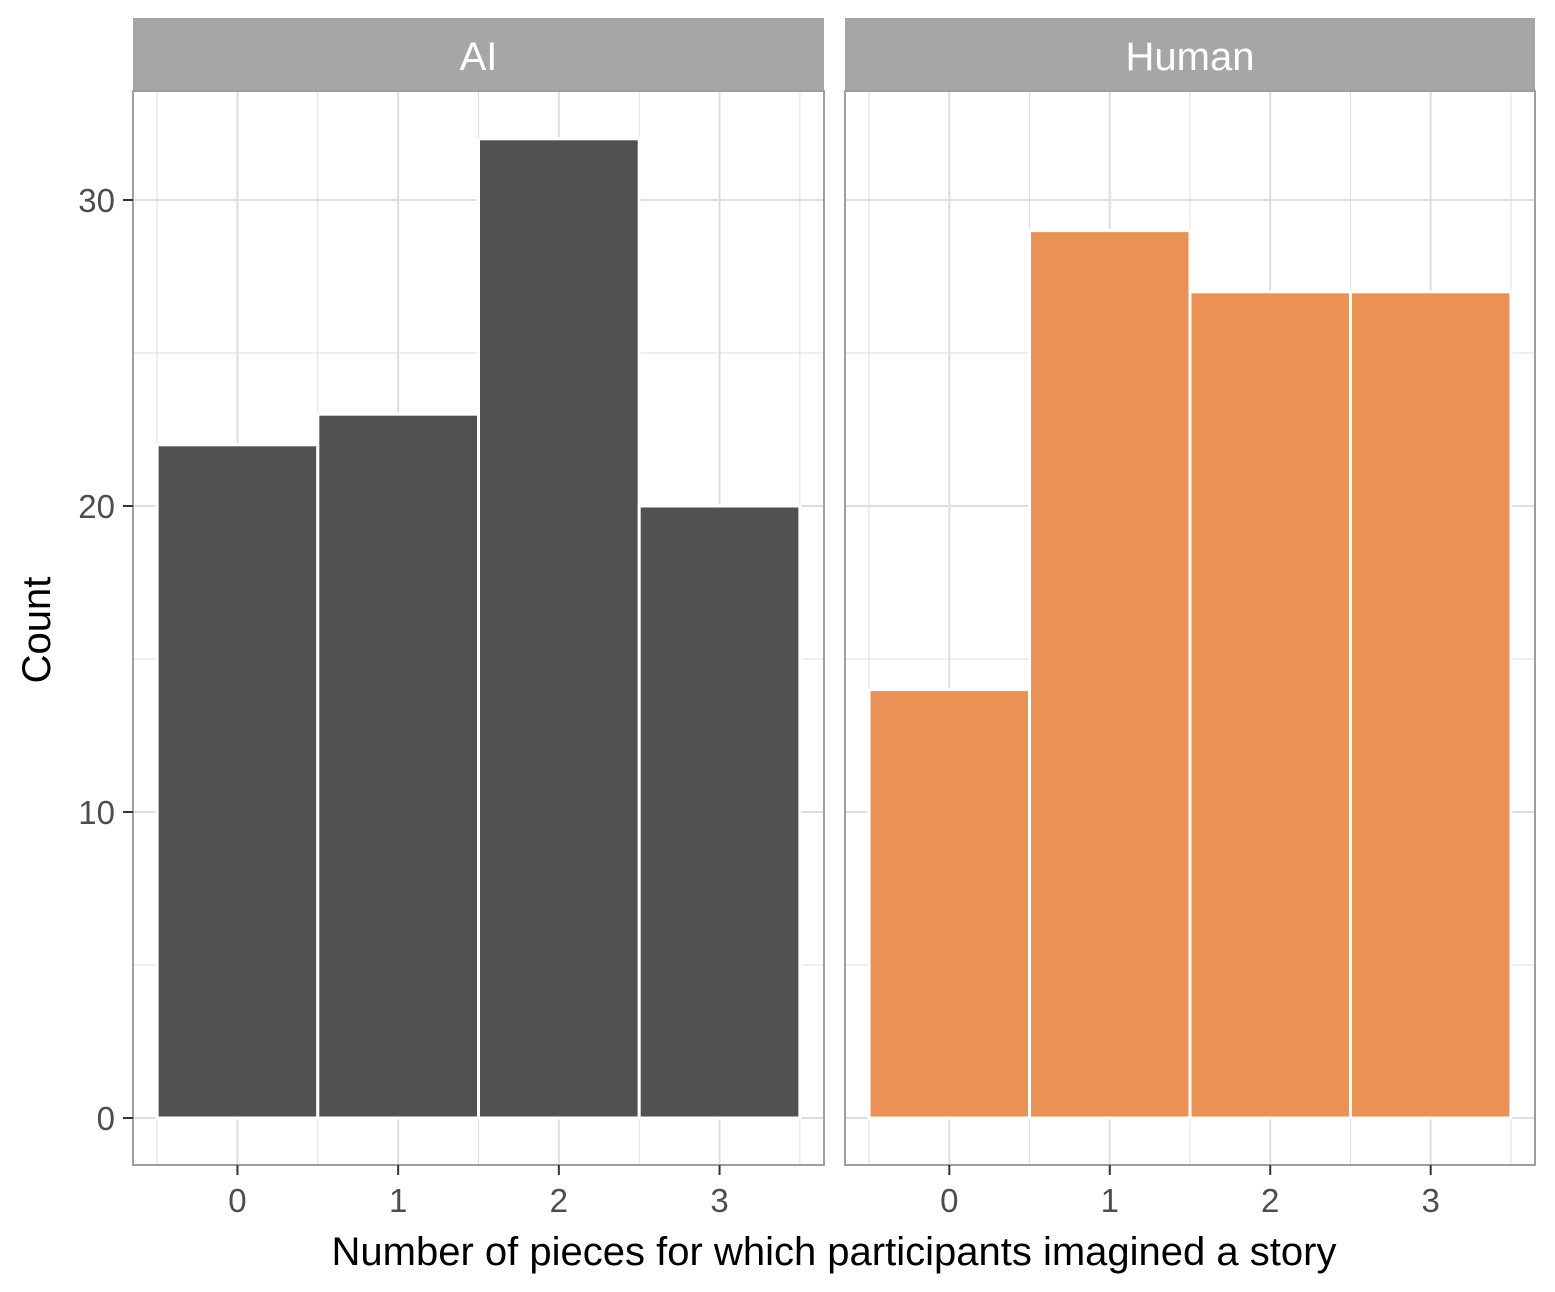 The height and width of the screenshot is (1292, 1555). I want to click on facet-strip-label: AI, so click(479, 57).